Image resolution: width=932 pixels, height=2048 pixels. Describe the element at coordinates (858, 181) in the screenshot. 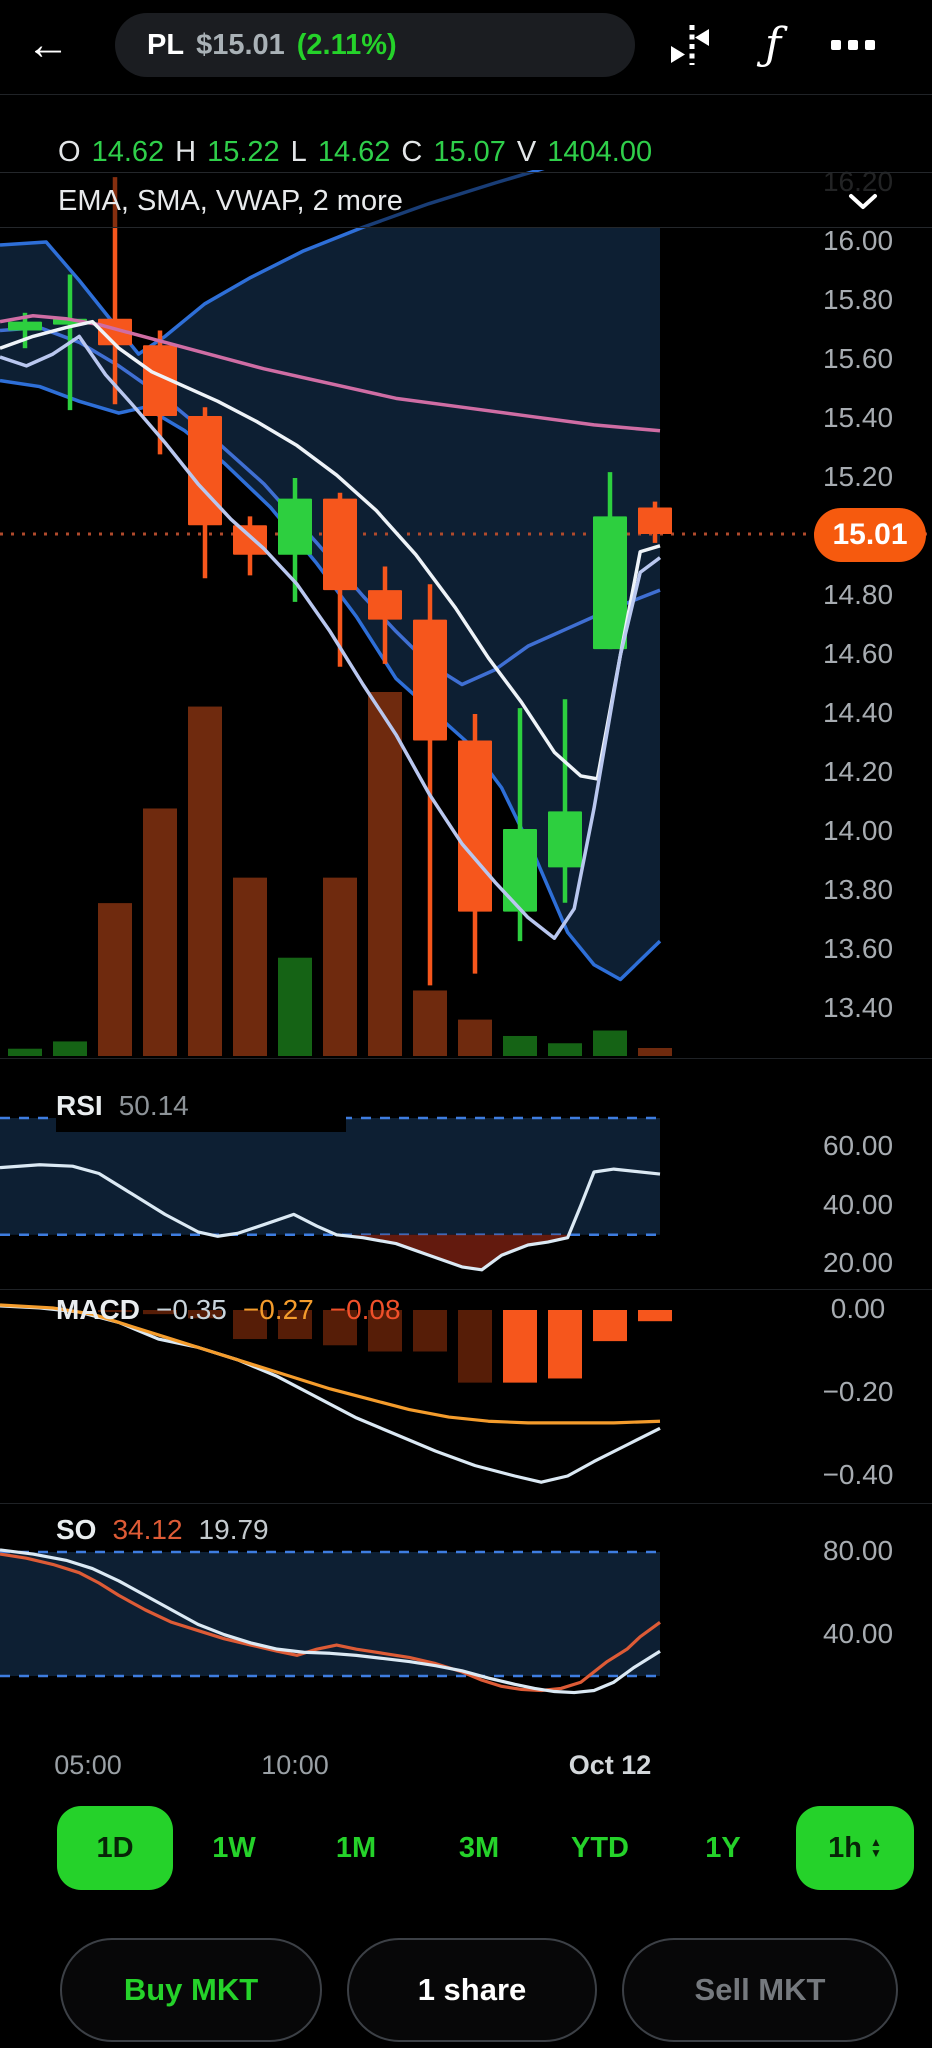

I see `price-axis-label: 16.20` at that location.